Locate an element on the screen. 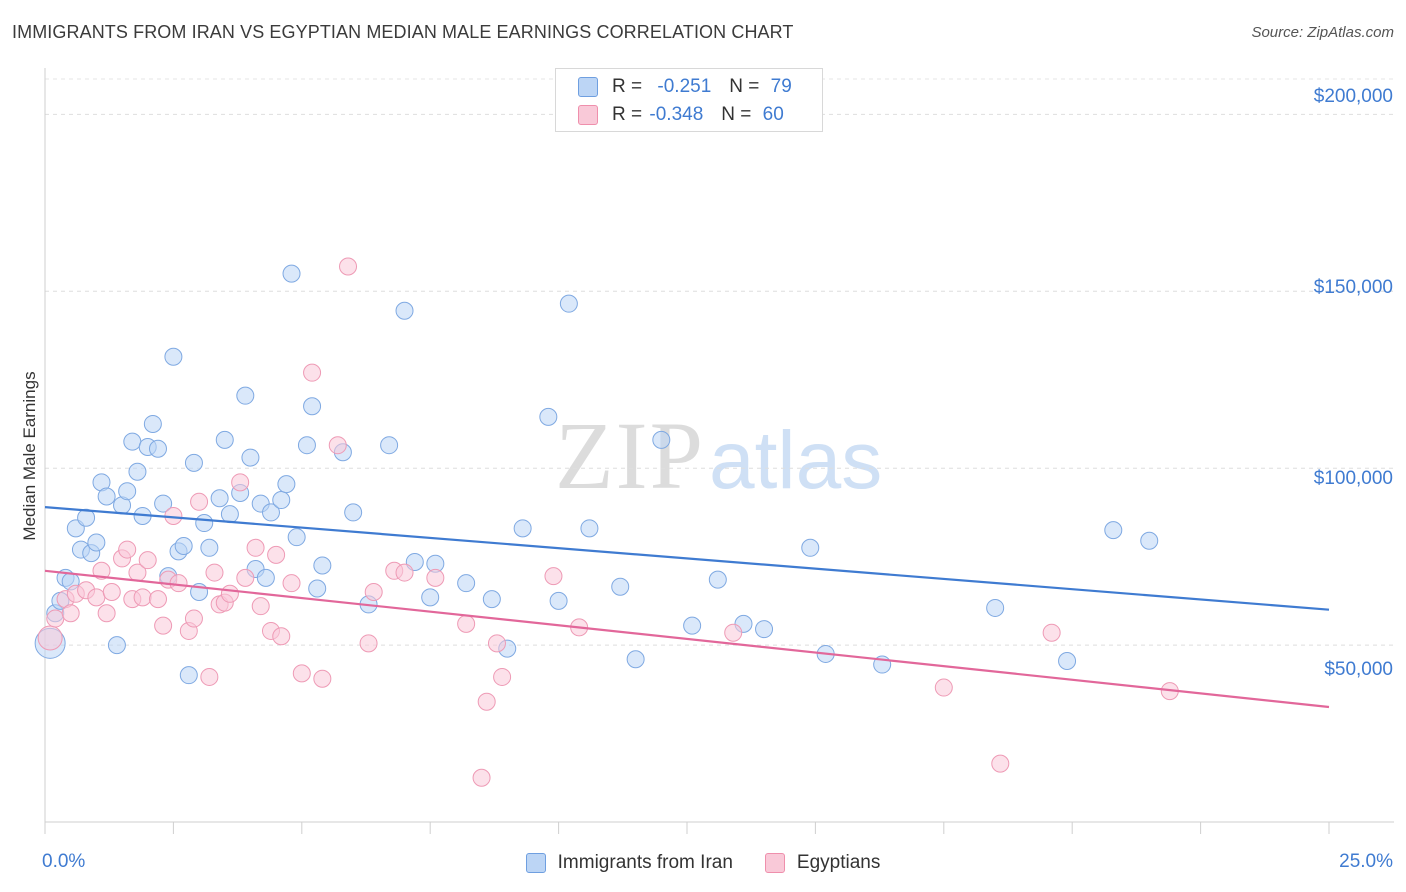 This screenshot has width=1406, height=892. stats-row-egyptians: R = -0.348 N = 60 is located at coordinates (670, 115).